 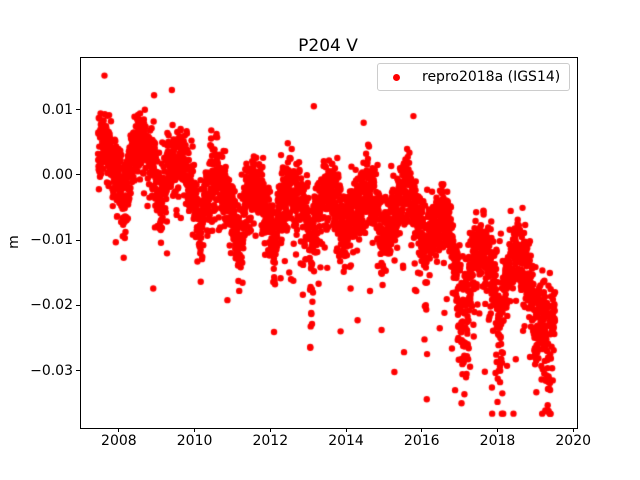 I want to click on x-tick-label: 2020, so click(x=573, y=441).